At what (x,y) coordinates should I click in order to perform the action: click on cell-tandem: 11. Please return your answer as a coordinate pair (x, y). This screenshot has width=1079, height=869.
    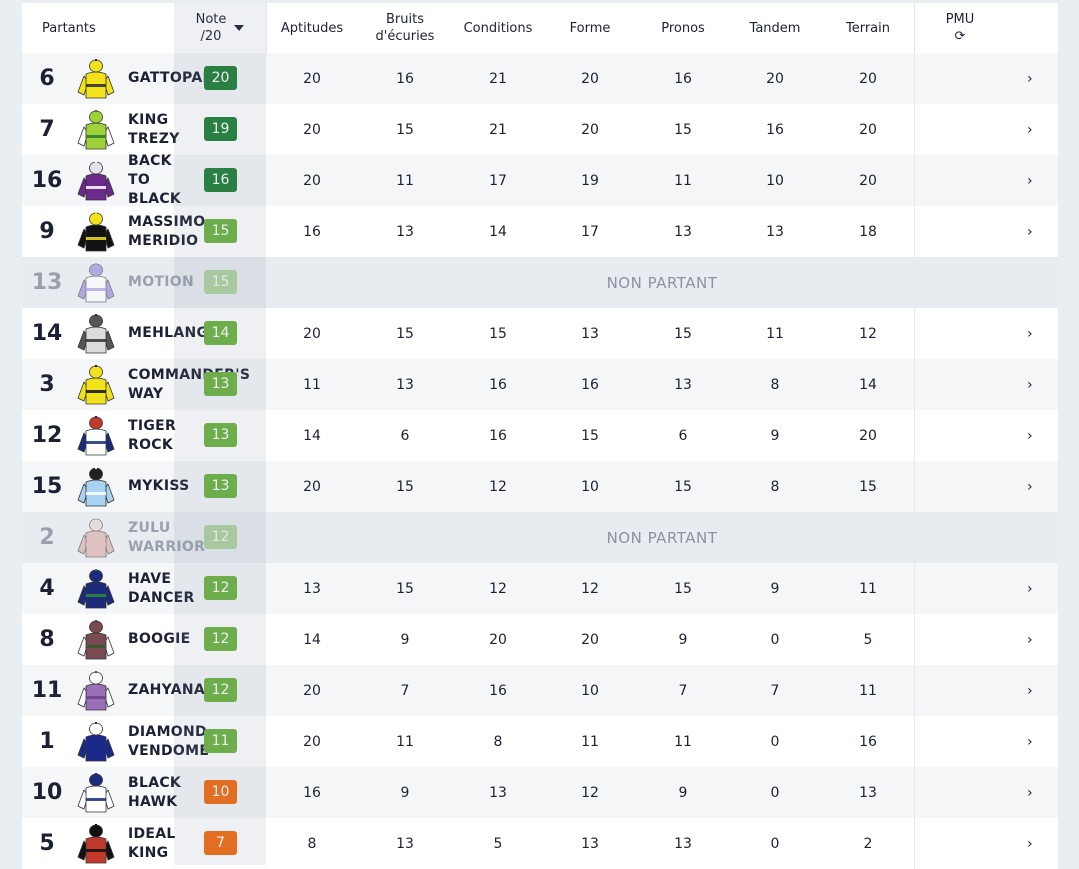
    Looking at the image, I should click on (775, 333).